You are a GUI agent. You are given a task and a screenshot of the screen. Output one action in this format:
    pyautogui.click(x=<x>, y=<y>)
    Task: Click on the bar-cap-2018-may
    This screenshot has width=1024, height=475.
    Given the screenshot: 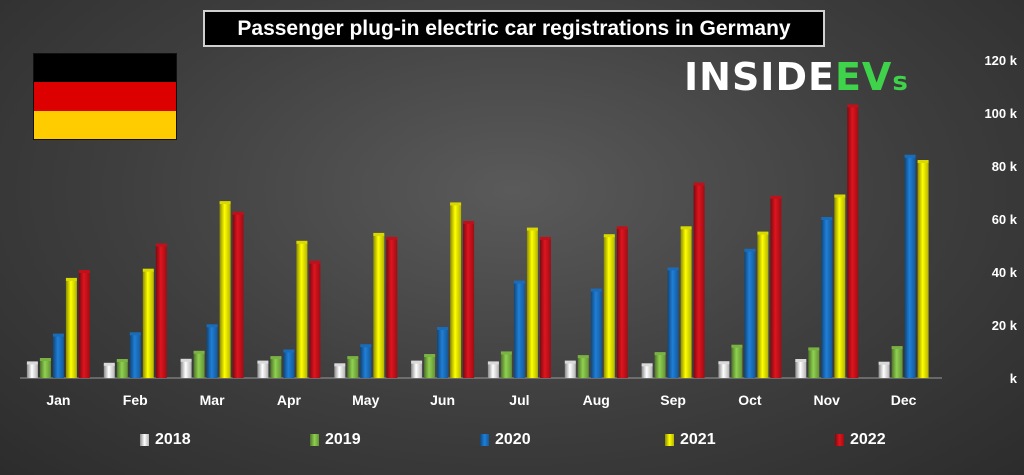 What is the action you would take?
    pyautogui.click(x=340, y=365)
    